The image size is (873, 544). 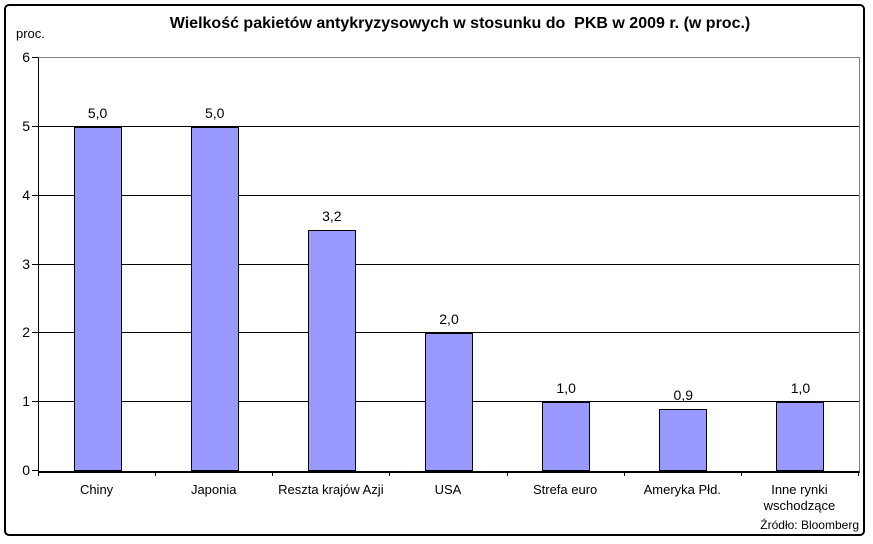 I want to click on x-category-label: USA, so click(x=448, y=489).